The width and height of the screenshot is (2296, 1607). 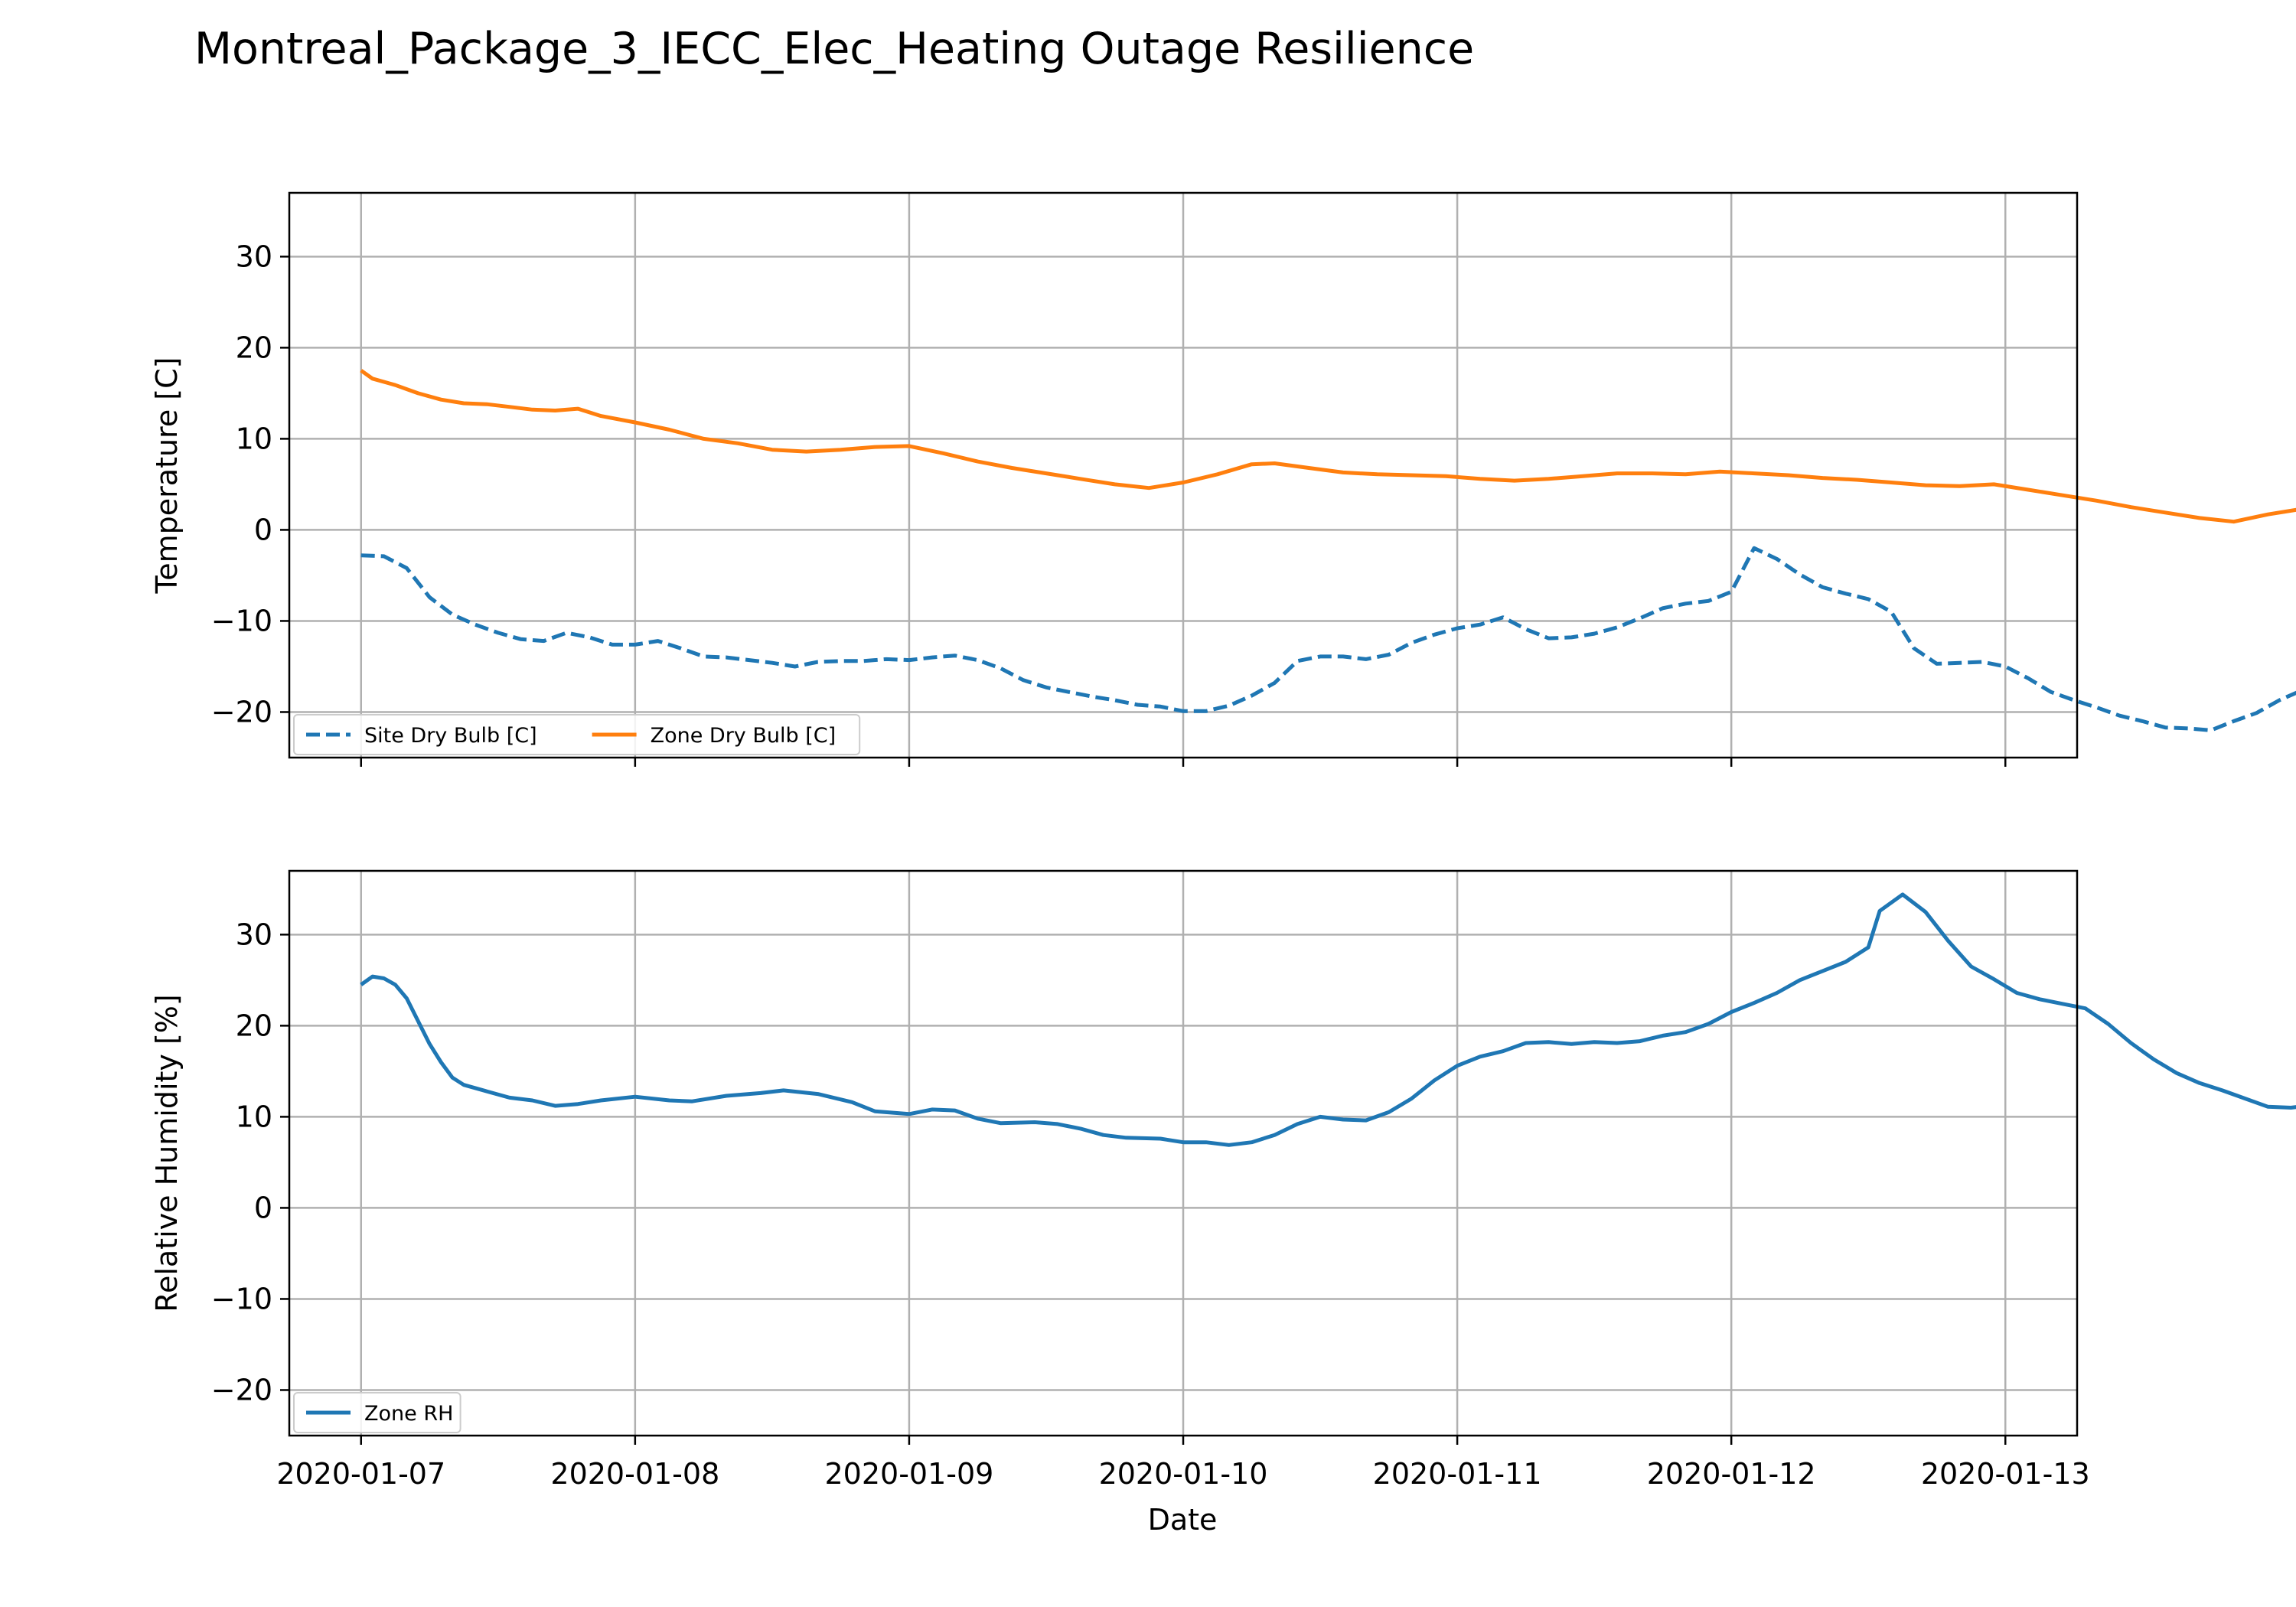 What do you see at coordinates (1183, 1520) in the screenshot?
I see `humidity-xlabel: Date` at bounding box center [1183, 1520].